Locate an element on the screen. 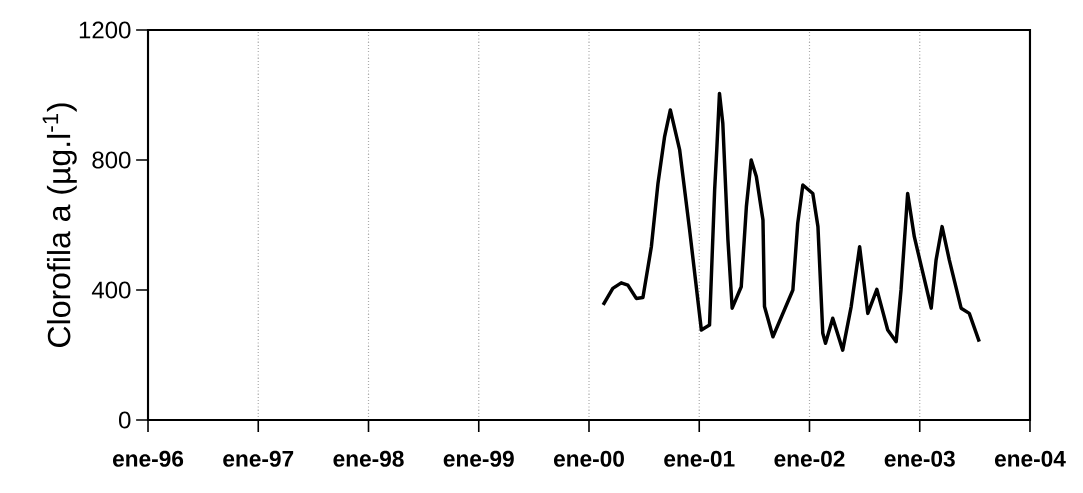 Image resolution: width=1083 pixels, height=493 pixels. x-tick-label: ene-98 is located at coordinates (368, 458).